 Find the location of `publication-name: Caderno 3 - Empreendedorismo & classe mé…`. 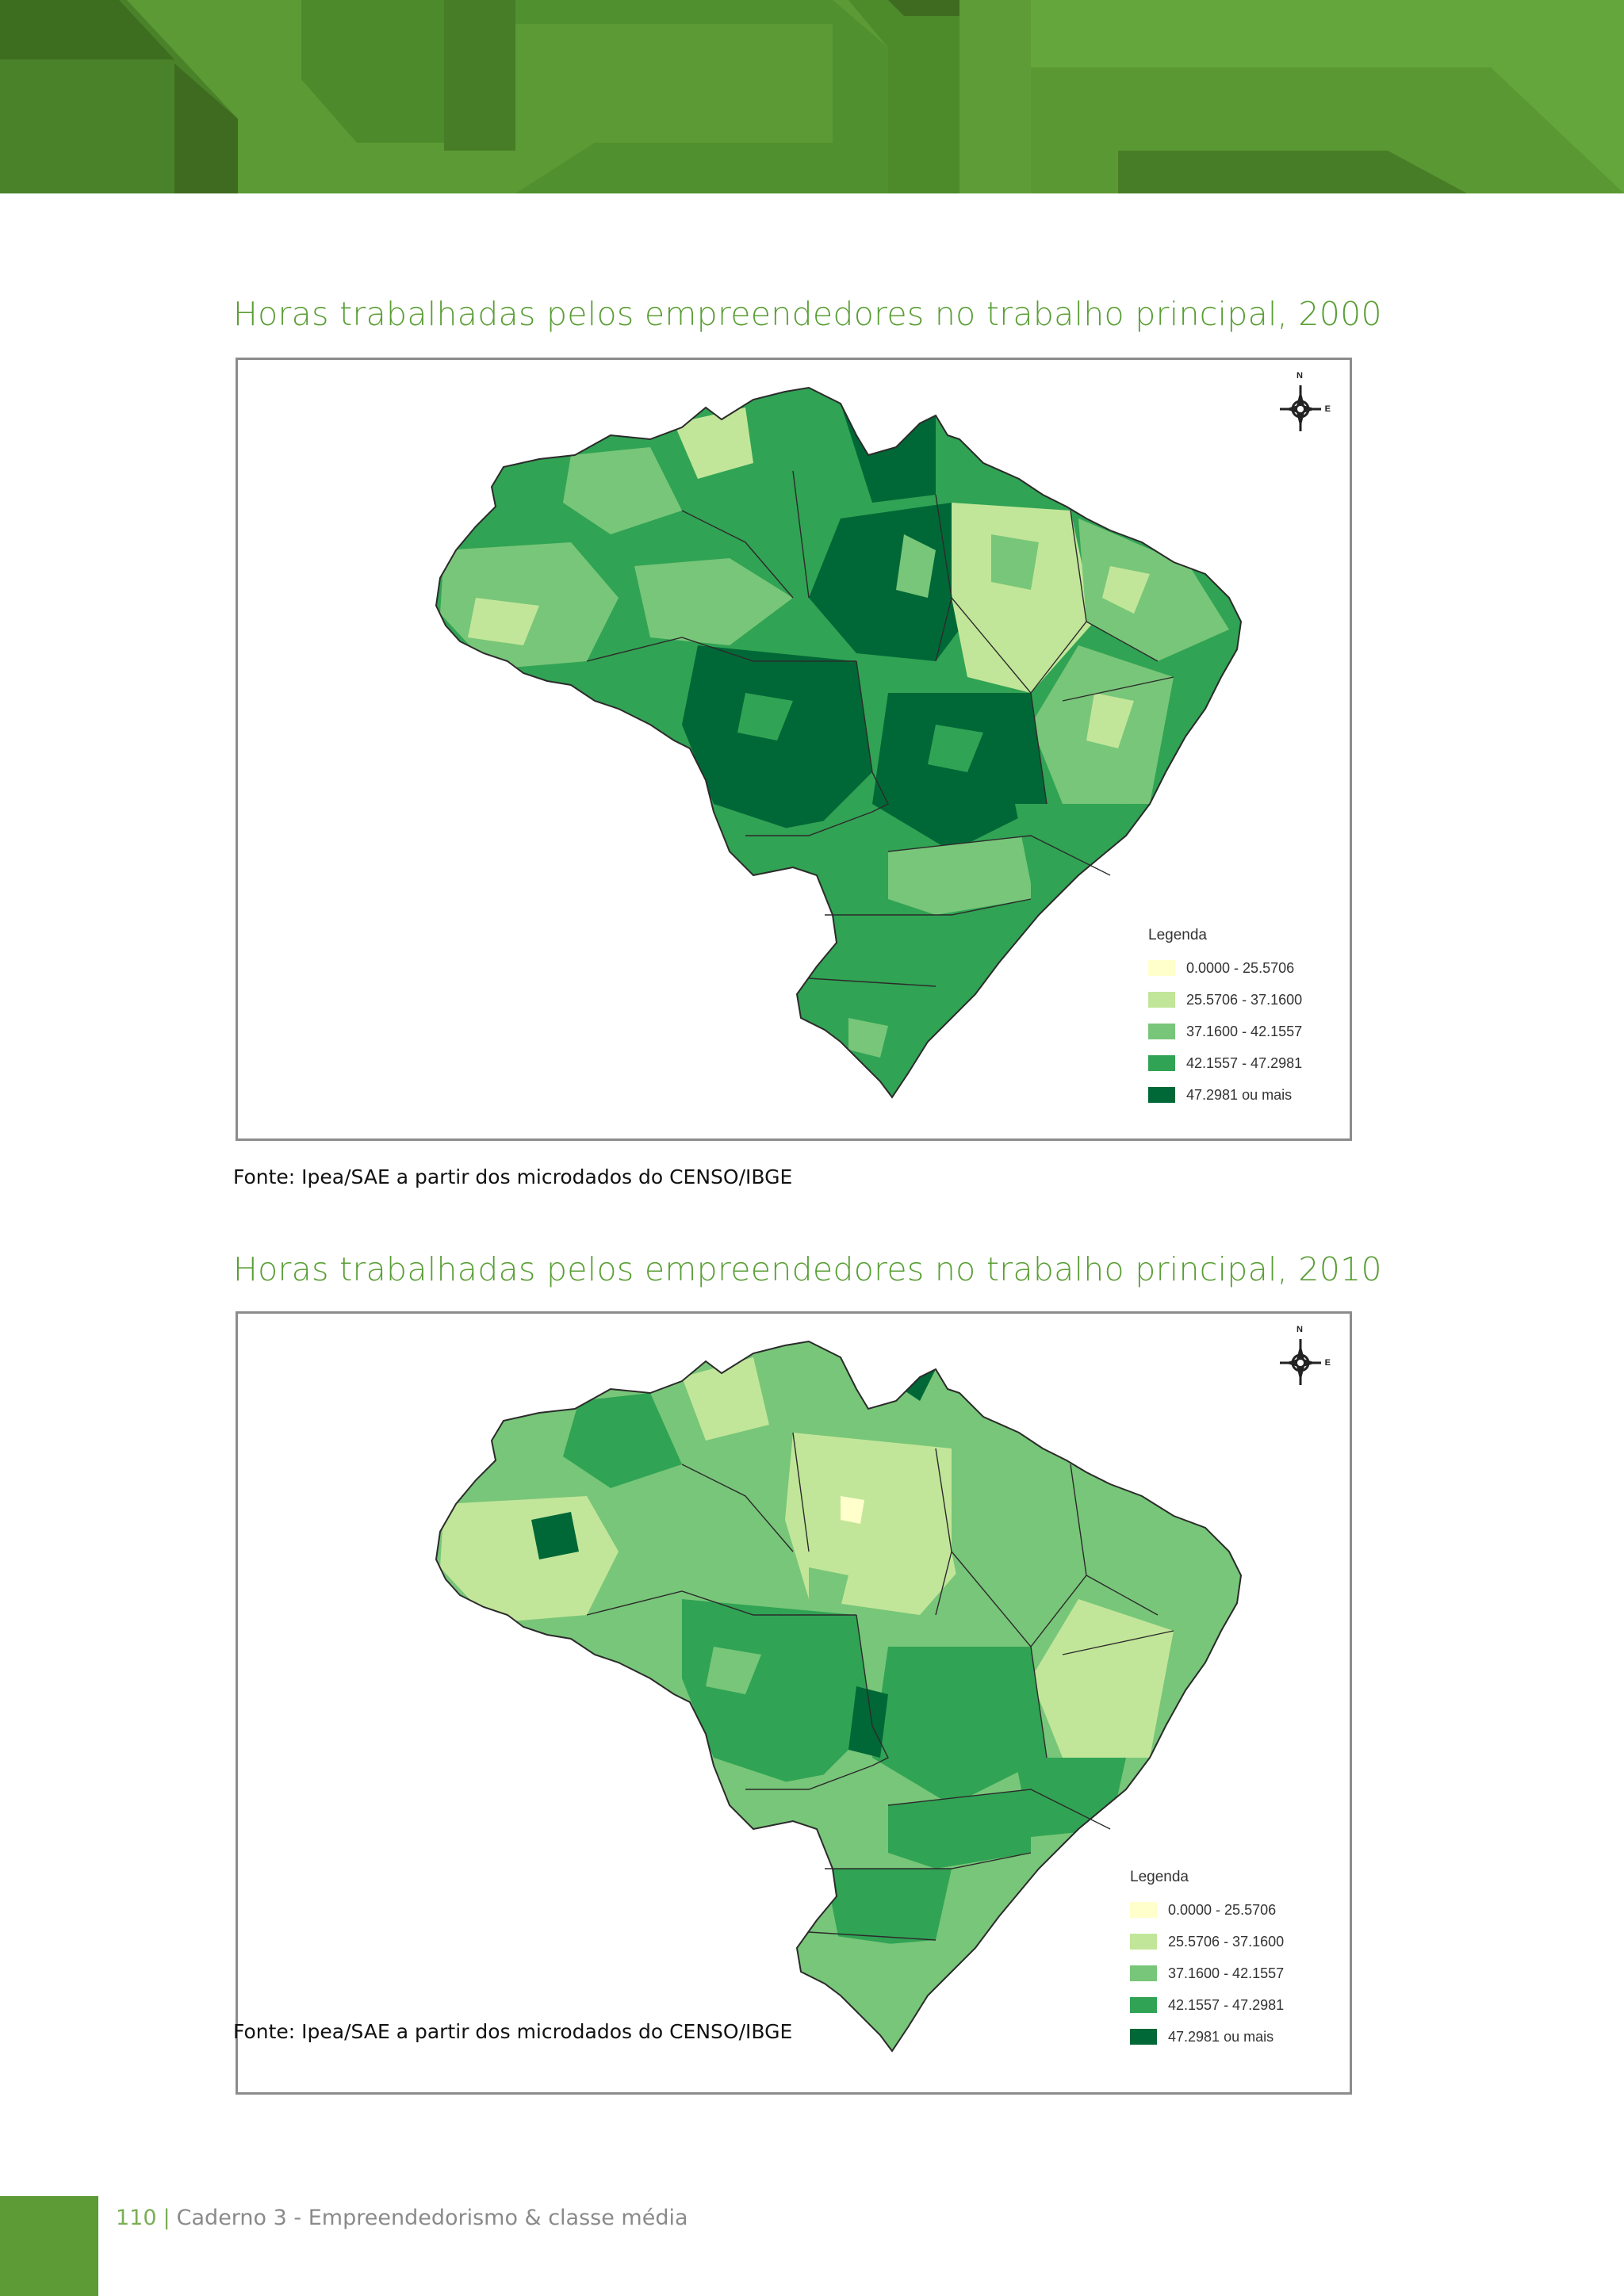

publication-name: Caderno 3 - Empreendedorismo & classe mé… is located at coordinates (432, 2218).